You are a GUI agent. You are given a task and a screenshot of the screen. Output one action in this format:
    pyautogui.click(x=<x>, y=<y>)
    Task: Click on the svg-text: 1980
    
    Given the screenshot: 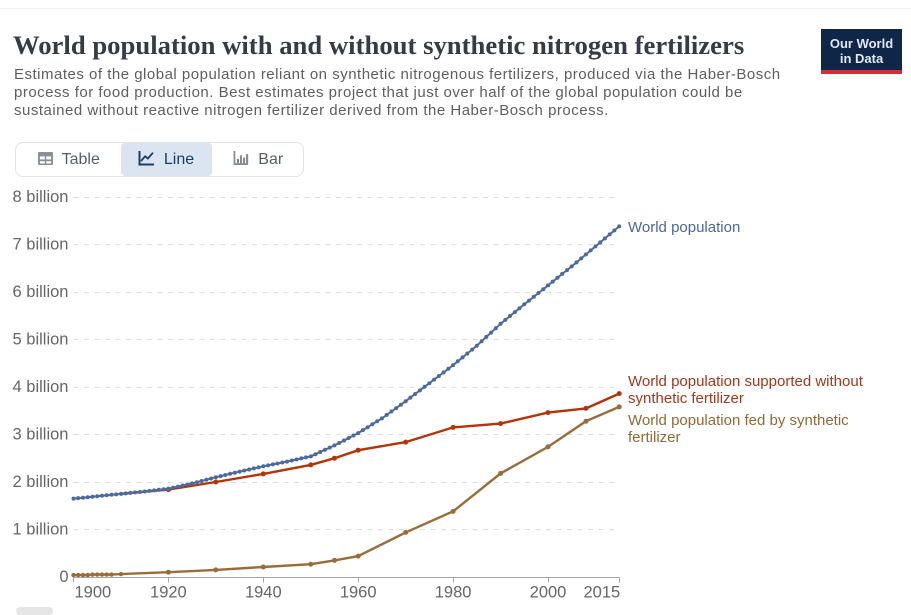 What is the action you would take?
    pyautogui.click(x=453, y=593)
    